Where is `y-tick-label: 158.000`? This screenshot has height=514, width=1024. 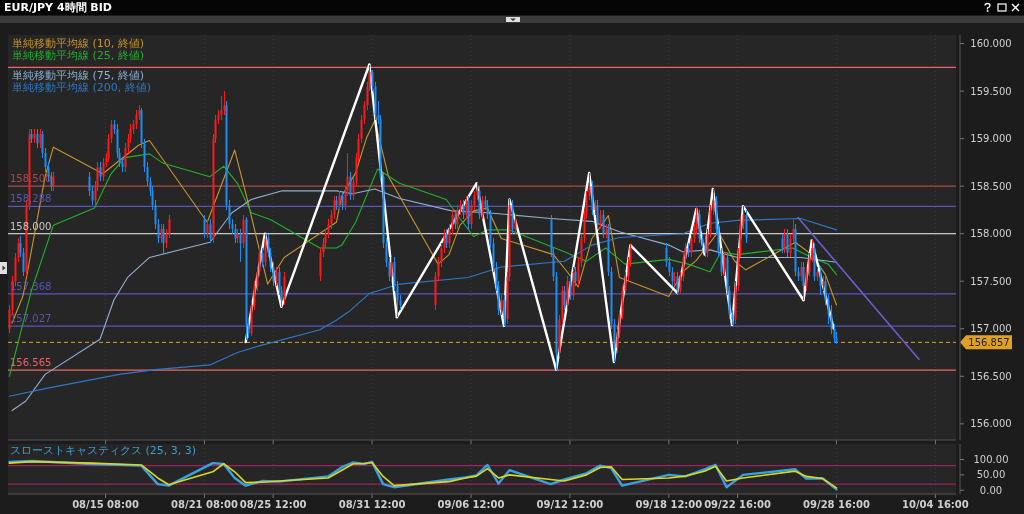
y-tick-label: 158.000 is located at coordinates (991, 234).